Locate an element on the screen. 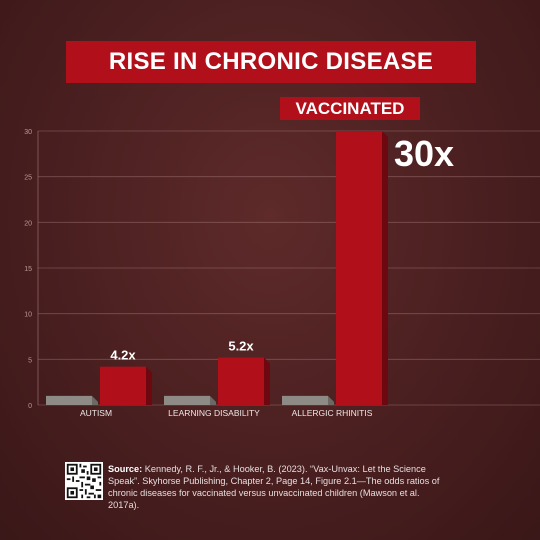  category-label: LEARNING DISABILITY is located at coordinates (214, 413).